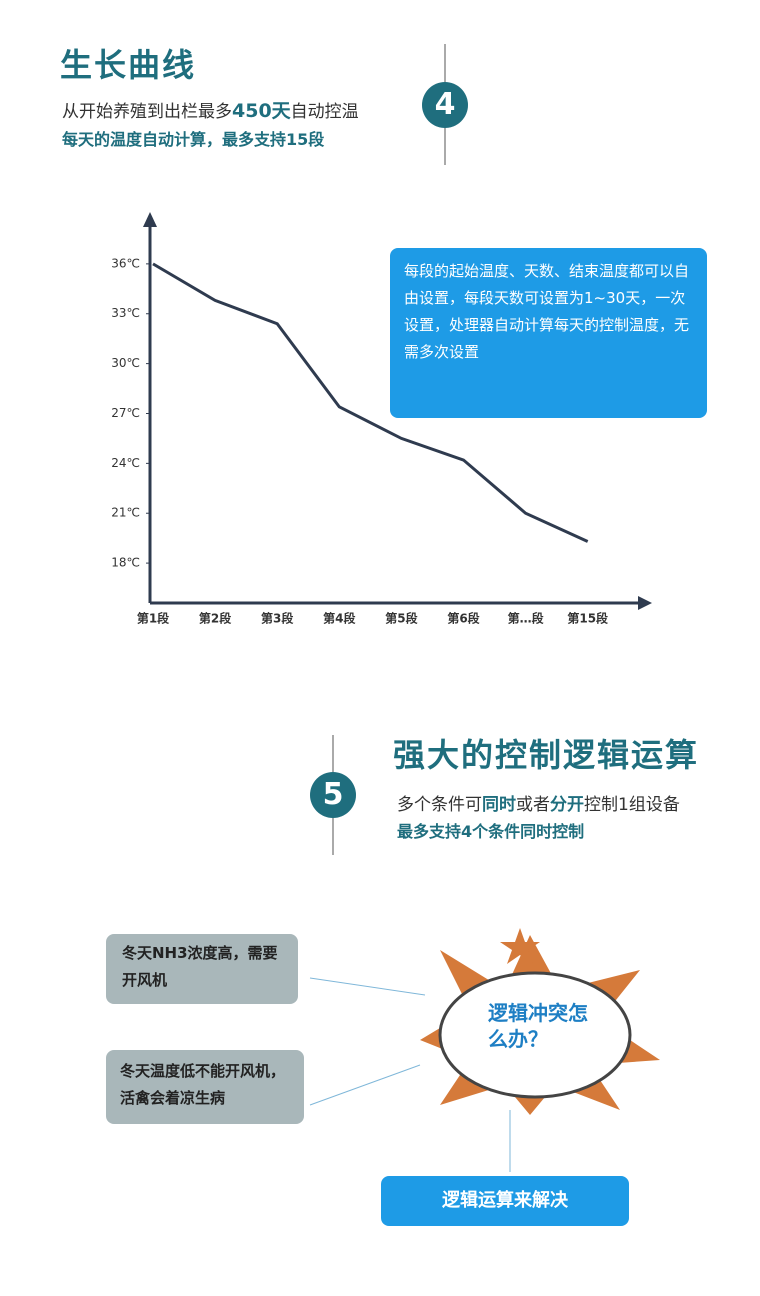 This screenshot has width=760, height=1296. What do you see at coordinates (150, 219) in the screenshot?
I see `y-arrow` at bounding box center [150, 219].